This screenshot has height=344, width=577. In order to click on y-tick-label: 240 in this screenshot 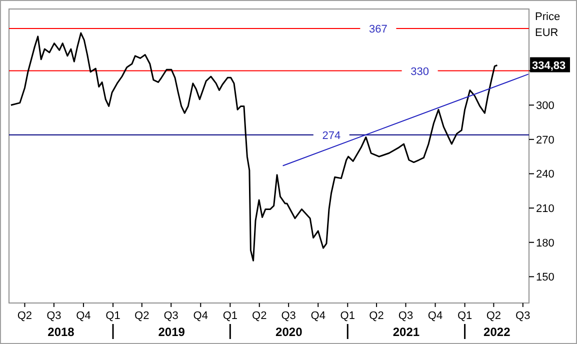, I will do `click(545, 174)`.